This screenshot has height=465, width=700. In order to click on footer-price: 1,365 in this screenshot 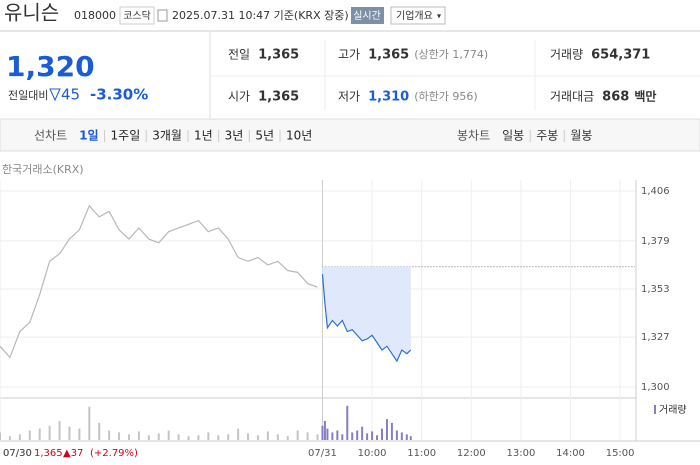, I will do `click(48, 453)`.